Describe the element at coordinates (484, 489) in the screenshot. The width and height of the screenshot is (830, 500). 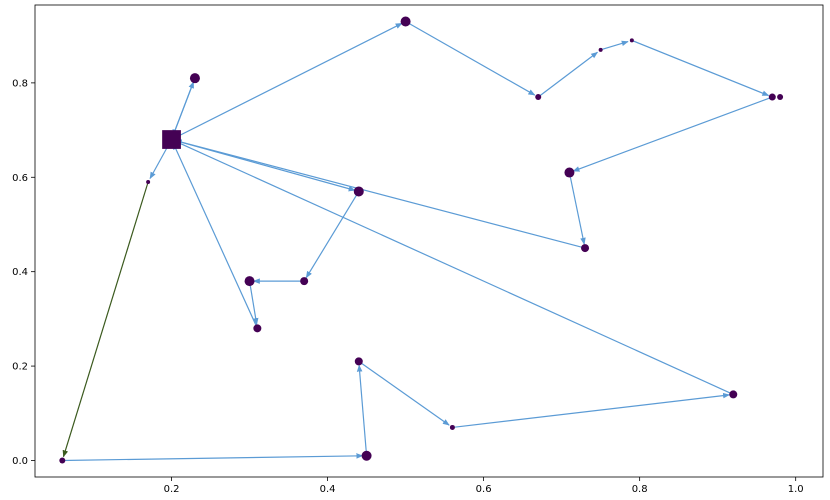
I see `x-tick-label: 0.6` at that location.